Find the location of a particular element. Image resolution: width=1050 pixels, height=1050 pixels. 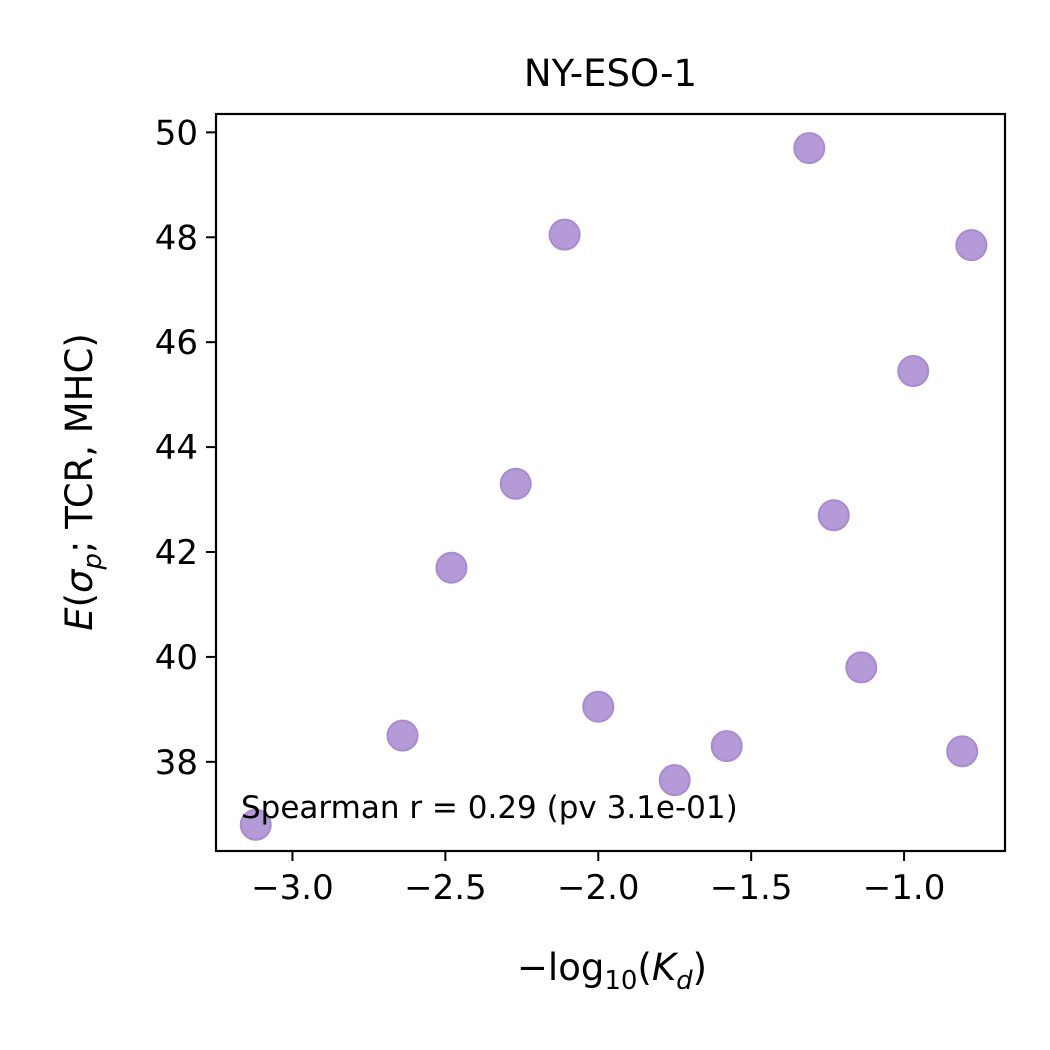

y-tick-label: 40 is located at coordinates (176, 658).